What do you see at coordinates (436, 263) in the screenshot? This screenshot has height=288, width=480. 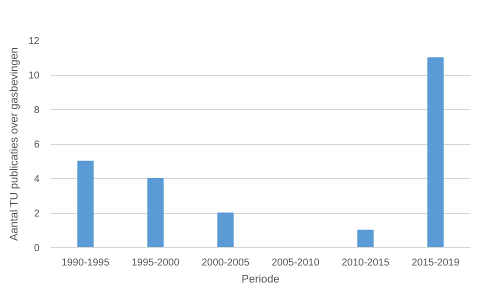 I see `x-tick-label: 2015-2019` at bounding box center [436, 263].